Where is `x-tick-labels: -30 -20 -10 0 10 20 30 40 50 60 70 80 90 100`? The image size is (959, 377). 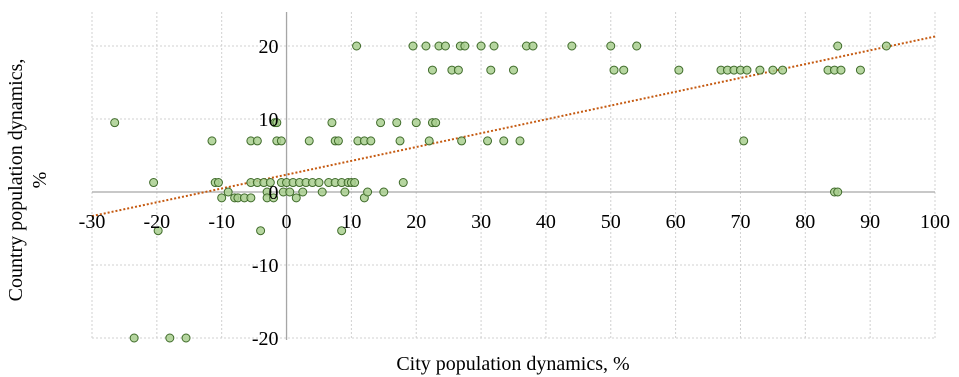 x-tick-labels: -30 -20 -10 0 10 20 30 40 50 60 70 80 90 100 is located at coordinates (514, 222).